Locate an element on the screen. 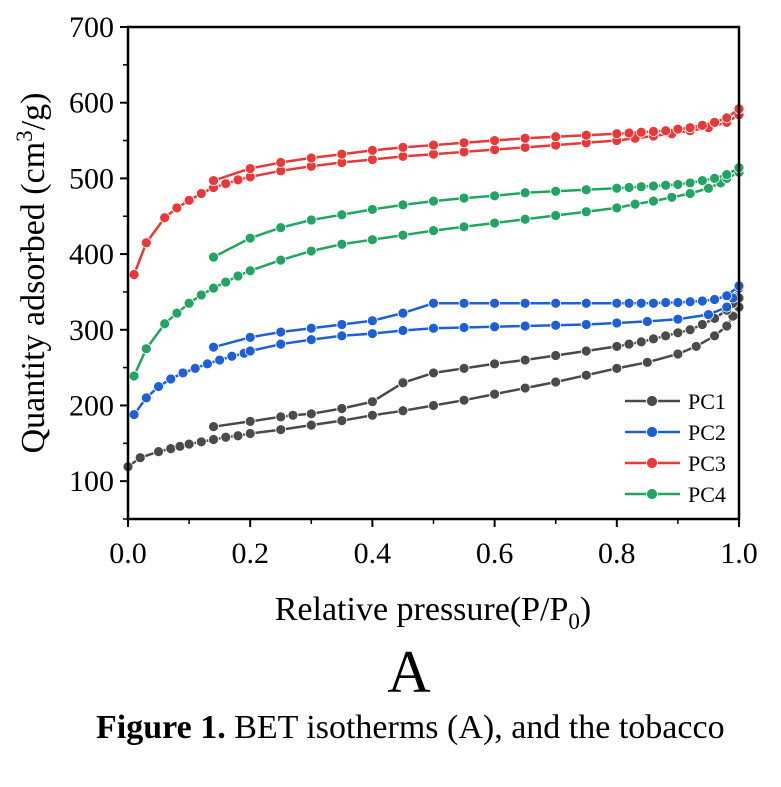  x-tick-label: 0.0 is located at coordinates (128, 553).